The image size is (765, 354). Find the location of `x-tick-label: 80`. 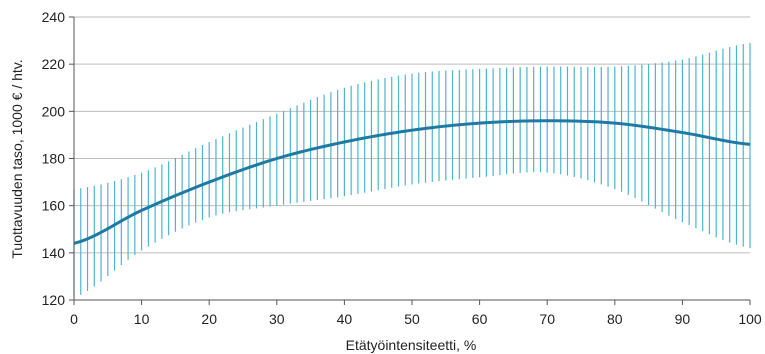

x-tick-label: 80 is located at coordinates (615, 319).